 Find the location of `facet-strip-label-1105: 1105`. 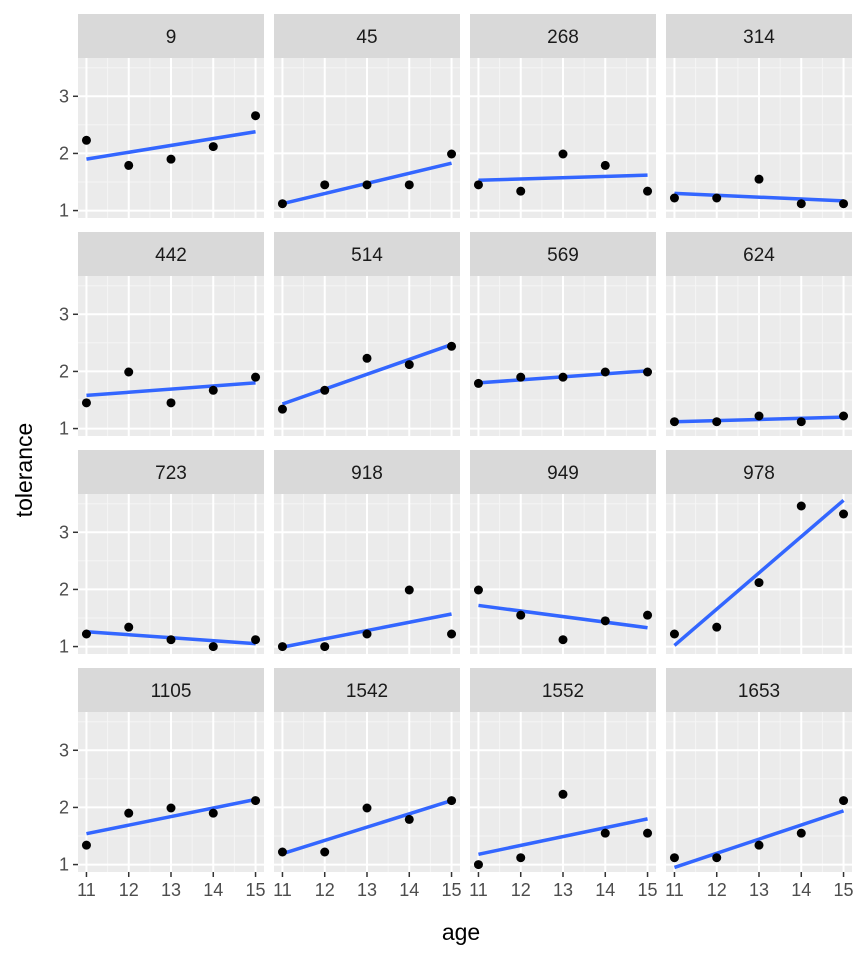

facet-strip-label-1105: 1105 is located at coordinates (171, 691).